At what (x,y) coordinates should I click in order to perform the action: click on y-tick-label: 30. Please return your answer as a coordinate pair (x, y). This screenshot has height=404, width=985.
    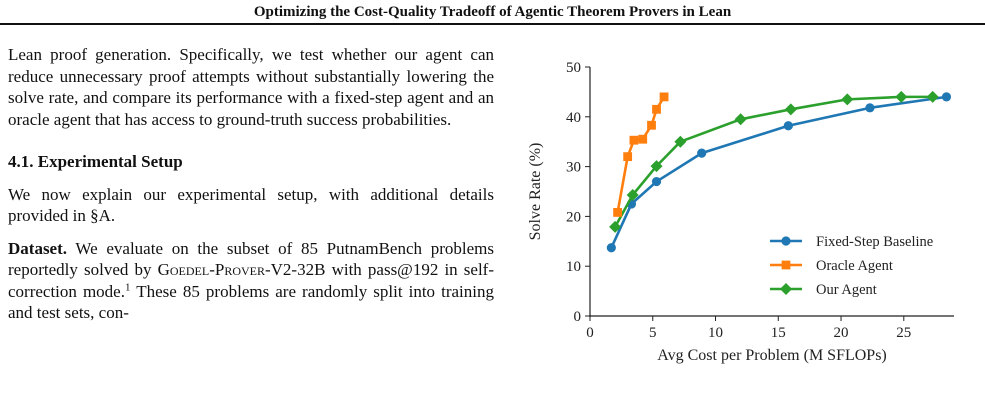
    Looking at the image, I should click on (573, 168).